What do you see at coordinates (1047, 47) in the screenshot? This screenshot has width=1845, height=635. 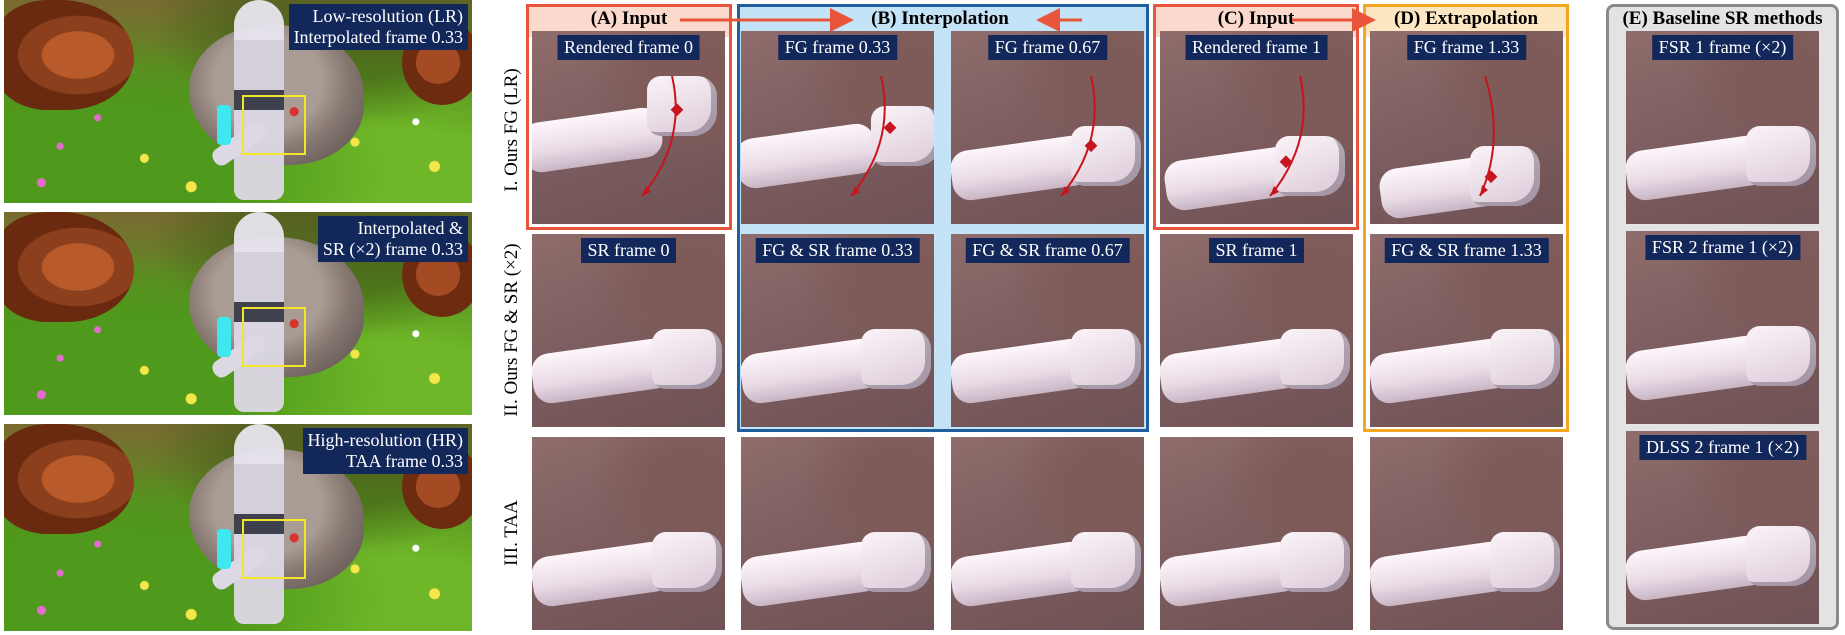 I see `tile-label: FG frame 0.67` at bounding box center [1047, 47].